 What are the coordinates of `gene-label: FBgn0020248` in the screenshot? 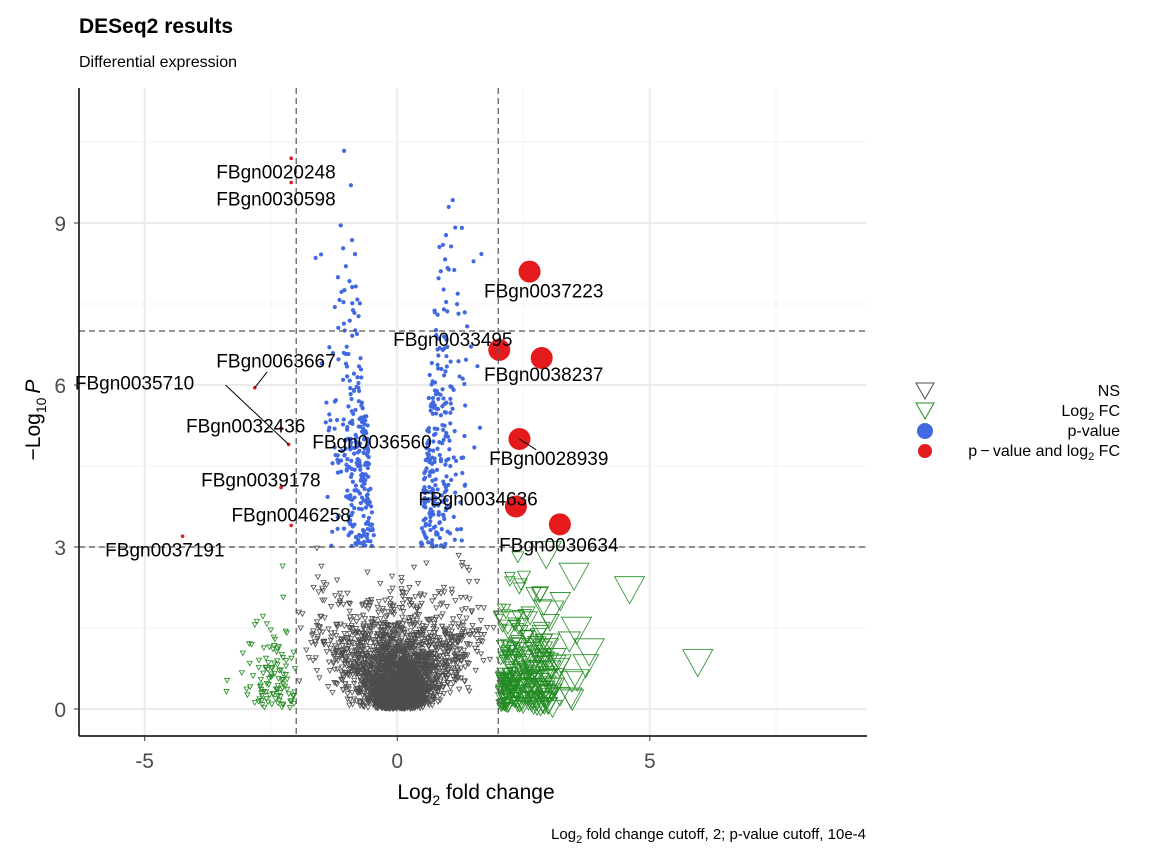 It's located at (275, 173).